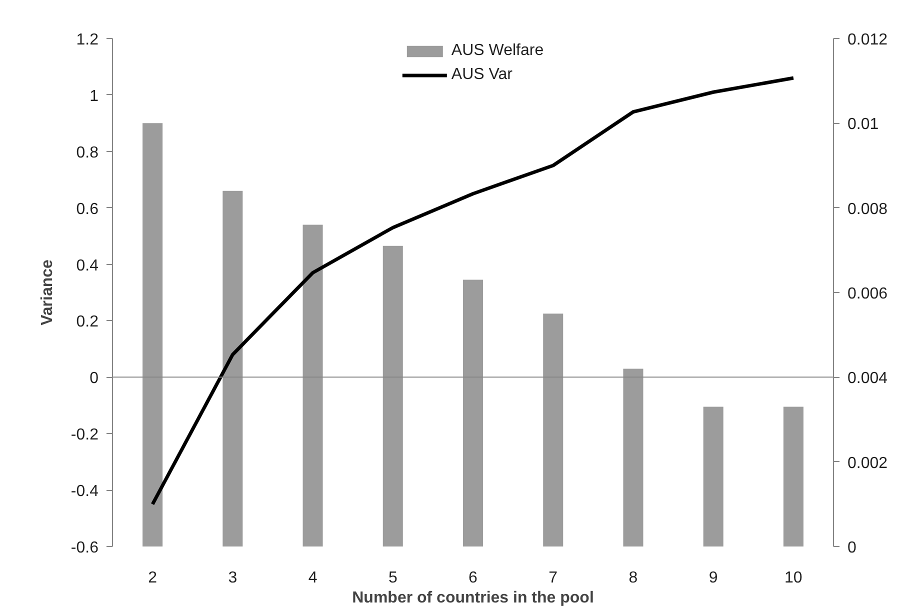  Describe the element at coordinates (84, 548) in the screenshot. I see `y-tick-label: -0.6` at that location.